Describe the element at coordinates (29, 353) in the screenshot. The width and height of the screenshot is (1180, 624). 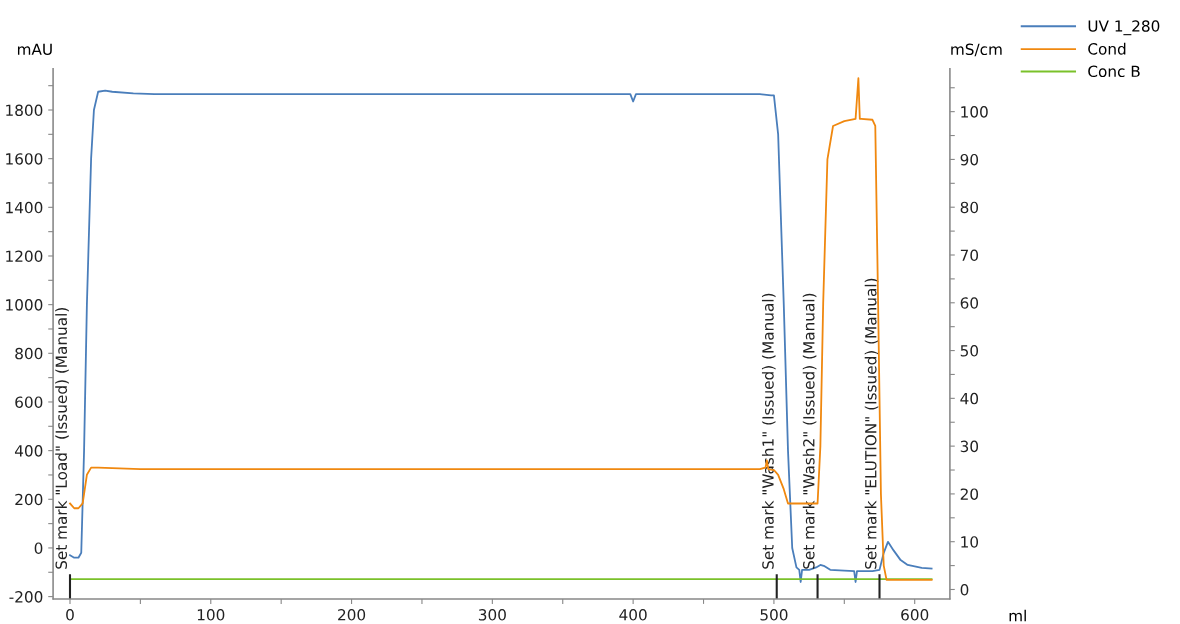
I see `y-tick-label: 800` at that location.